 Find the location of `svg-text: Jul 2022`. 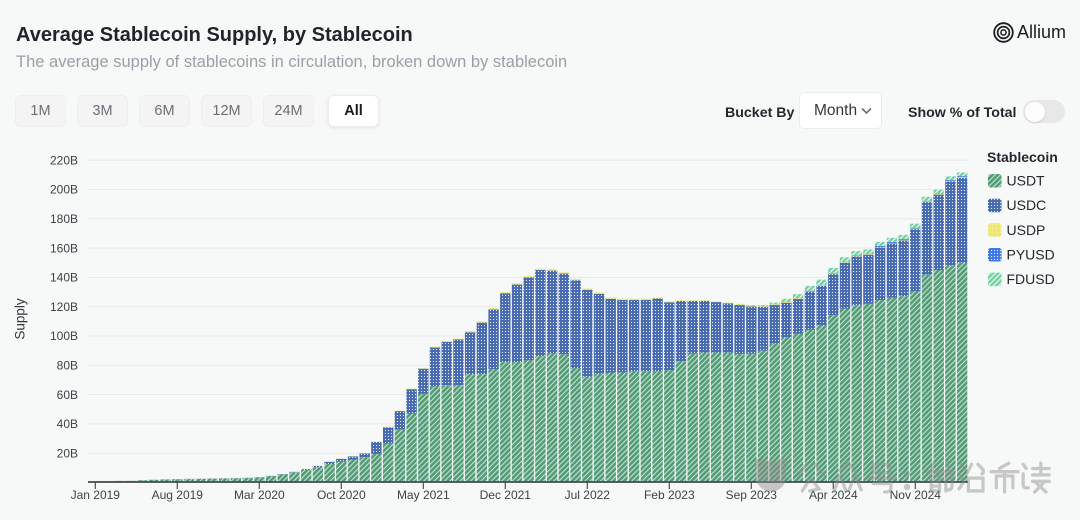

svg-text: Jul 2022 is located at coordinates (588, 495).